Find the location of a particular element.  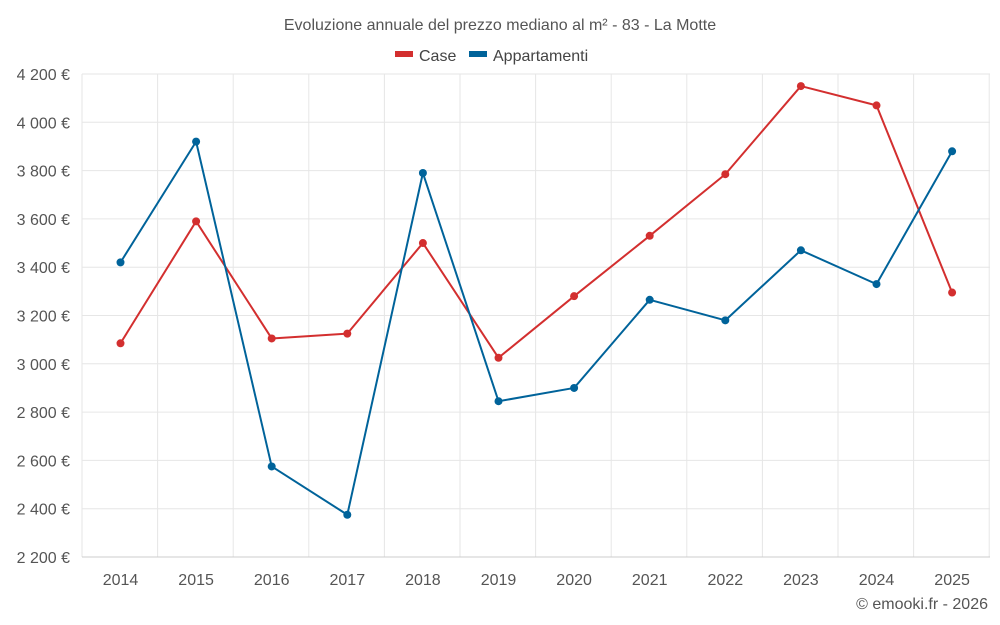

x-tick-label: 2021 is located at coordinates (650, 580).